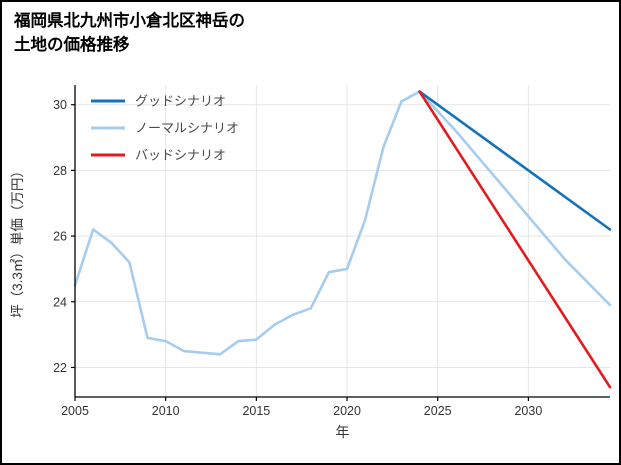 This screenshot has width=621, height=465. Describe the element at coordinates (60, 302) in the screenshot. I see `y-tick-label: 24` at that location.